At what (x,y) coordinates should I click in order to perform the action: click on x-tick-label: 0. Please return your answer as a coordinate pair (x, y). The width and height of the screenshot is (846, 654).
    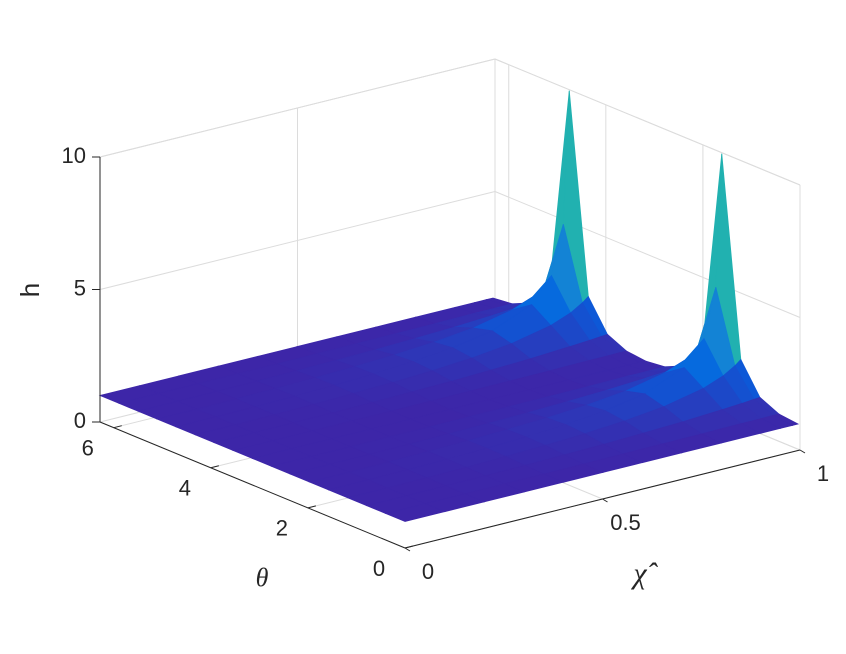
    Looking at the image, I should click on (428, 571).